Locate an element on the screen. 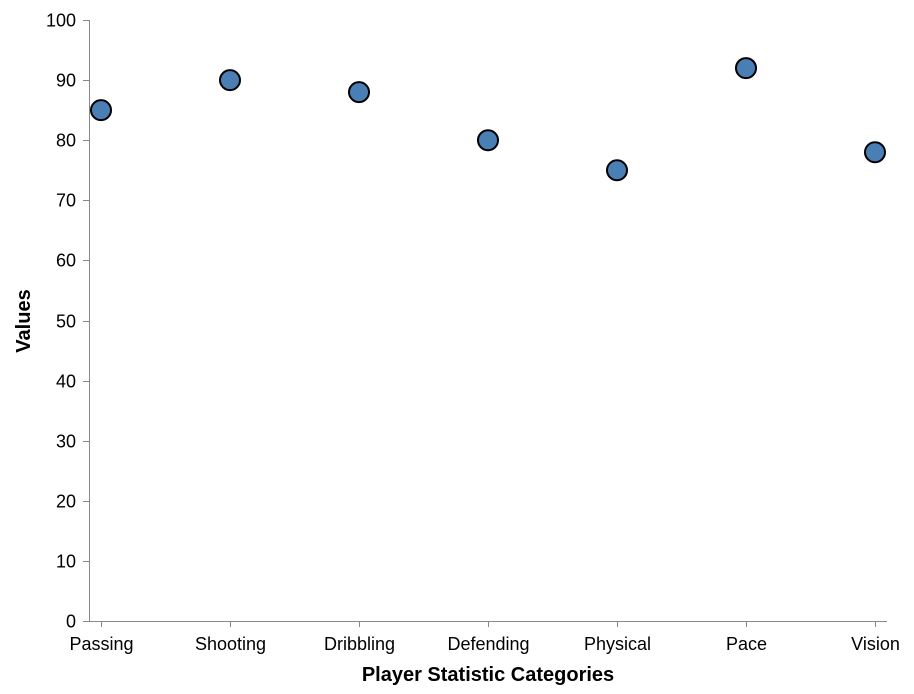 The image size is (914, 694). y-tick-label: 100 is located at coordinates (61, 21).